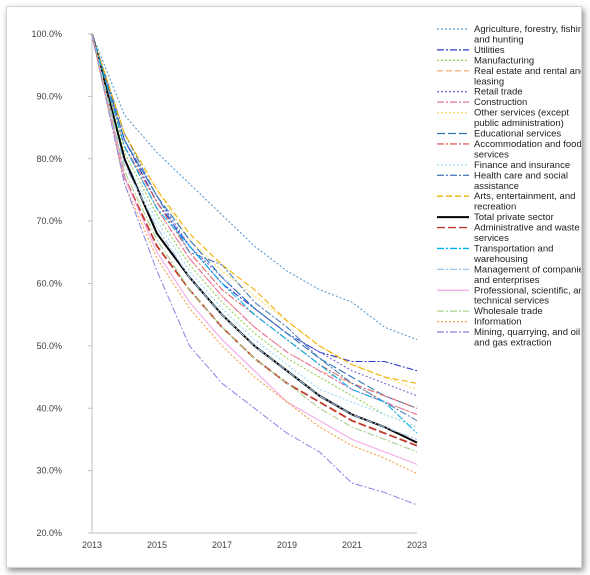  I want to click on y-tick-label: 60.0%, so click(49, 284).